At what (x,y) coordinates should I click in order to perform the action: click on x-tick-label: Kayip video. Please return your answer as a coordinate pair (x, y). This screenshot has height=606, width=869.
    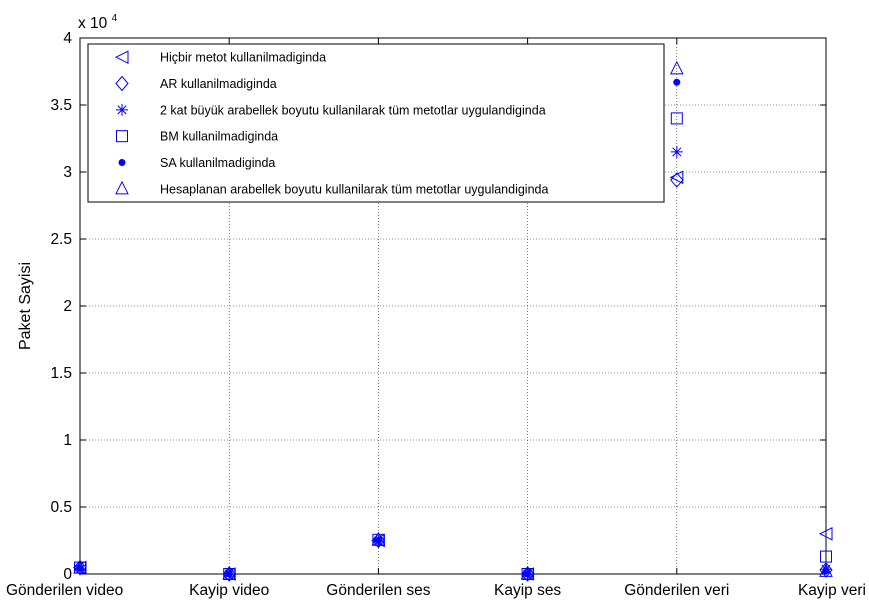
    Looking at the image, I should click on (229, 590).